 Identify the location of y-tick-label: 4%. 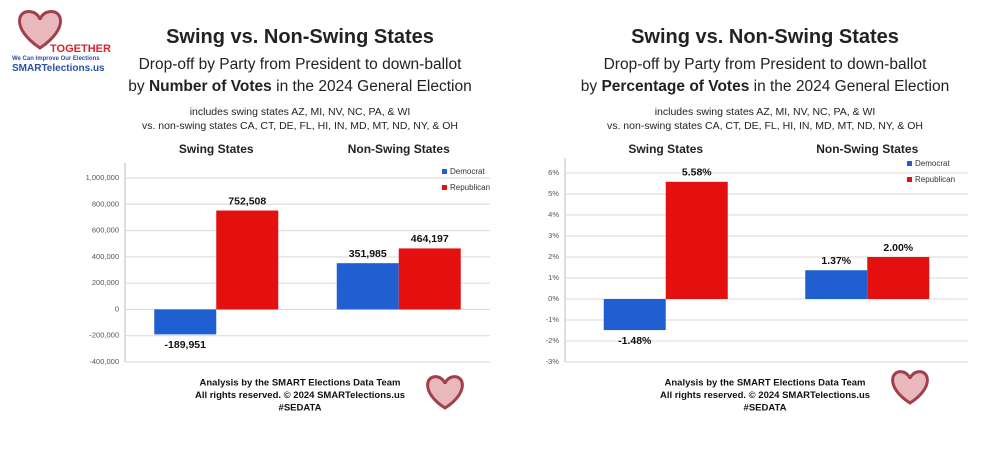
(553, 214).